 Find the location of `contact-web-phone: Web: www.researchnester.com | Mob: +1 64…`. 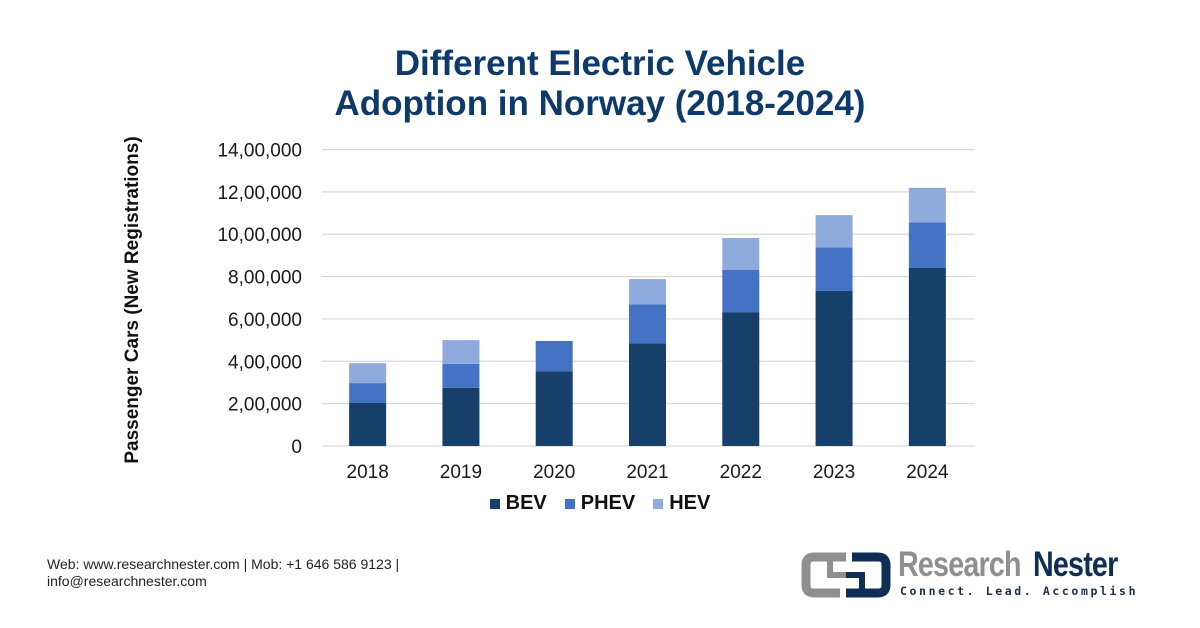

contact-web-phone: Web: www.researchnester.com | Mob: +1 64… is located at coordinates (223, 564).